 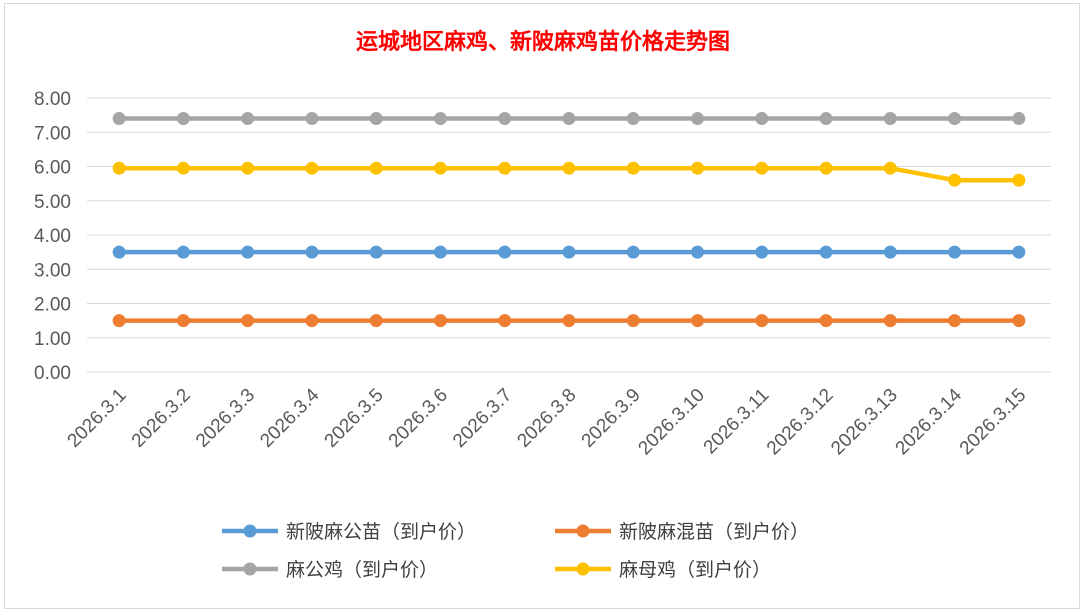 I want to click on x-tick-label: 2026.3.10, so click(x=671, y=422).